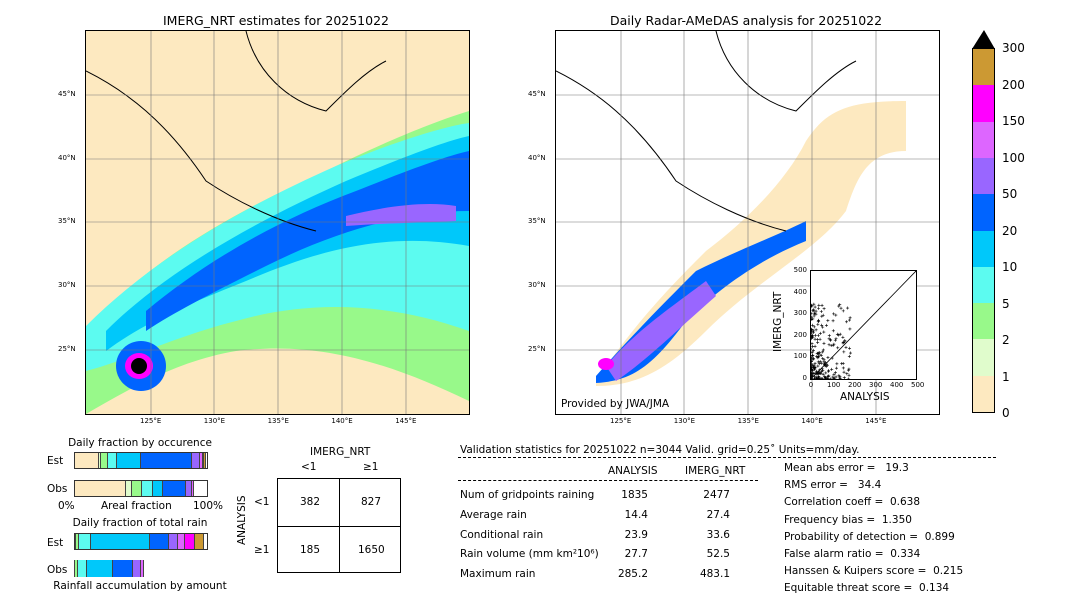 The height and width of the screenshot is (612, 1080). I want to click on stat-label: Rain volume (mm km²10⁶), so click(529, 554).